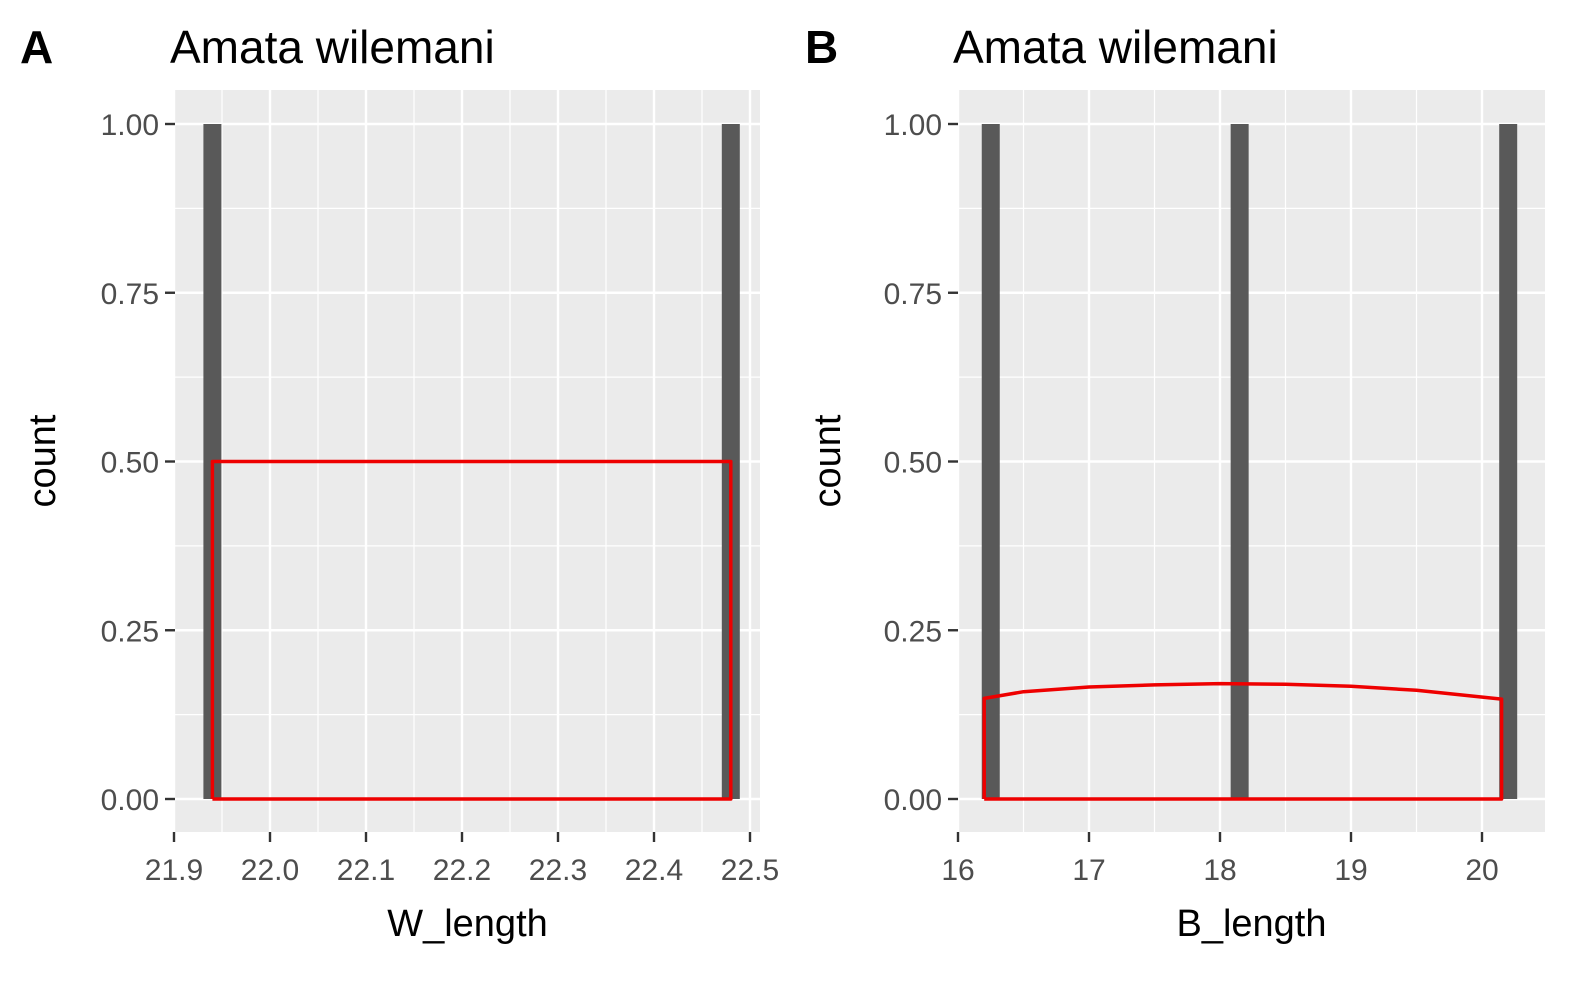 The width and height of the screenshot is (1593, 984). What do you see at coordinates (821, 47) in the screenshot?
I see `panel-tag: B` at bounding box center [821, 47].